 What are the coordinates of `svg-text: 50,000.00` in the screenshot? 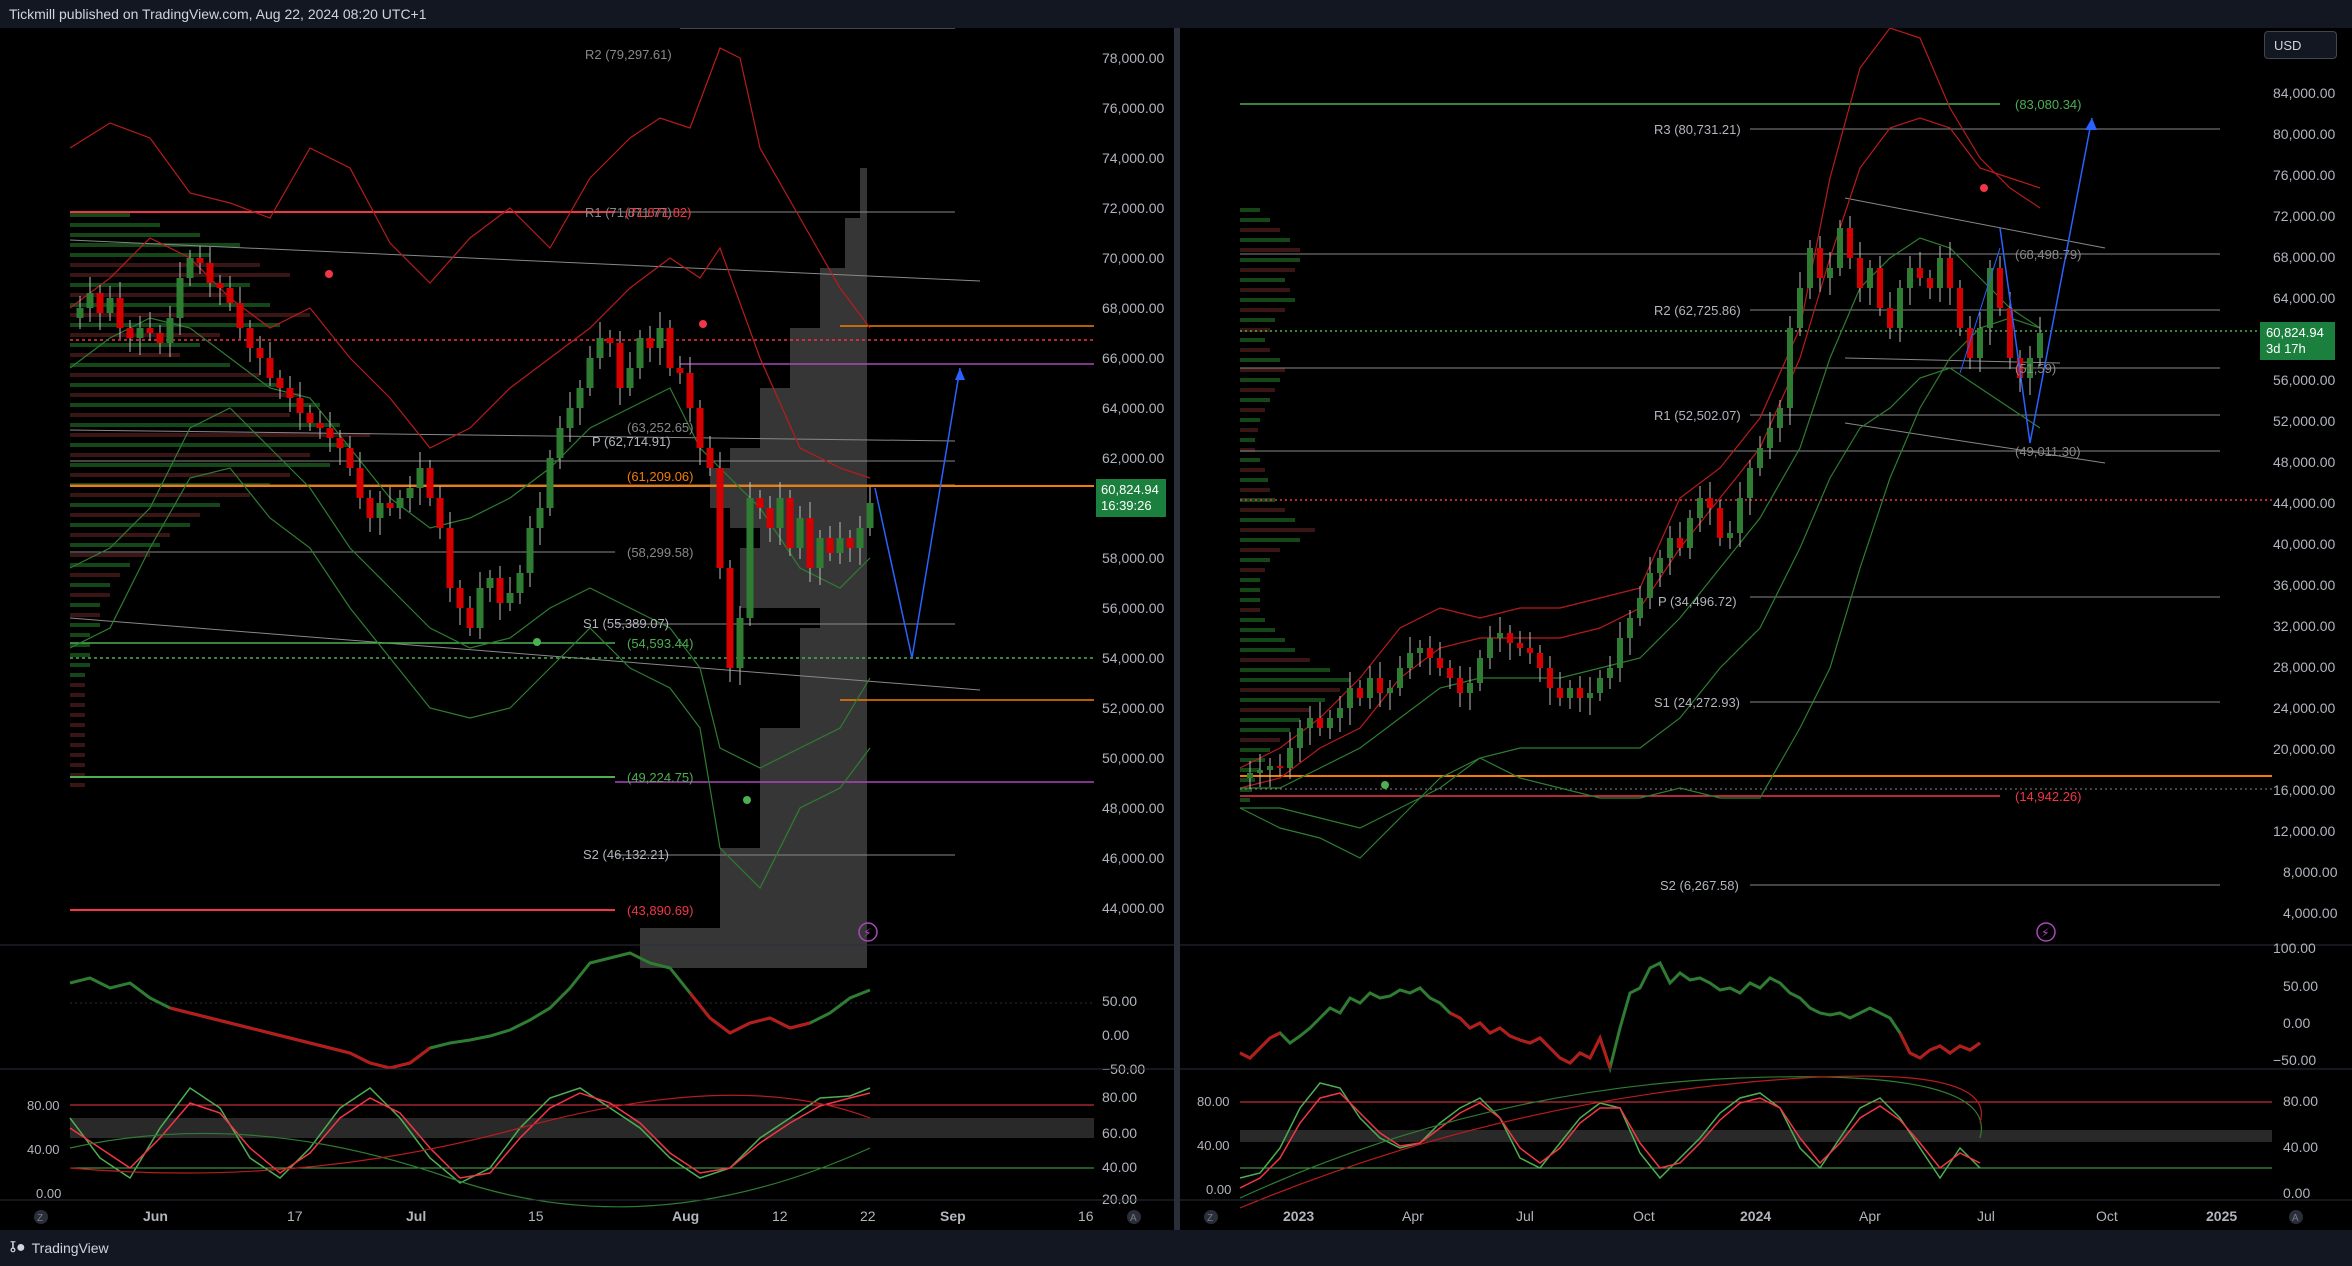 It's located at (1133, 758).